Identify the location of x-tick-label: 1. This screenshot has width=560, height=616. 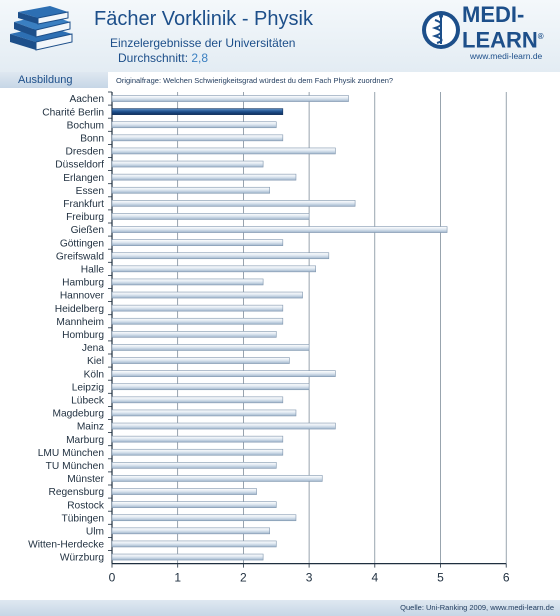
(177, 578).